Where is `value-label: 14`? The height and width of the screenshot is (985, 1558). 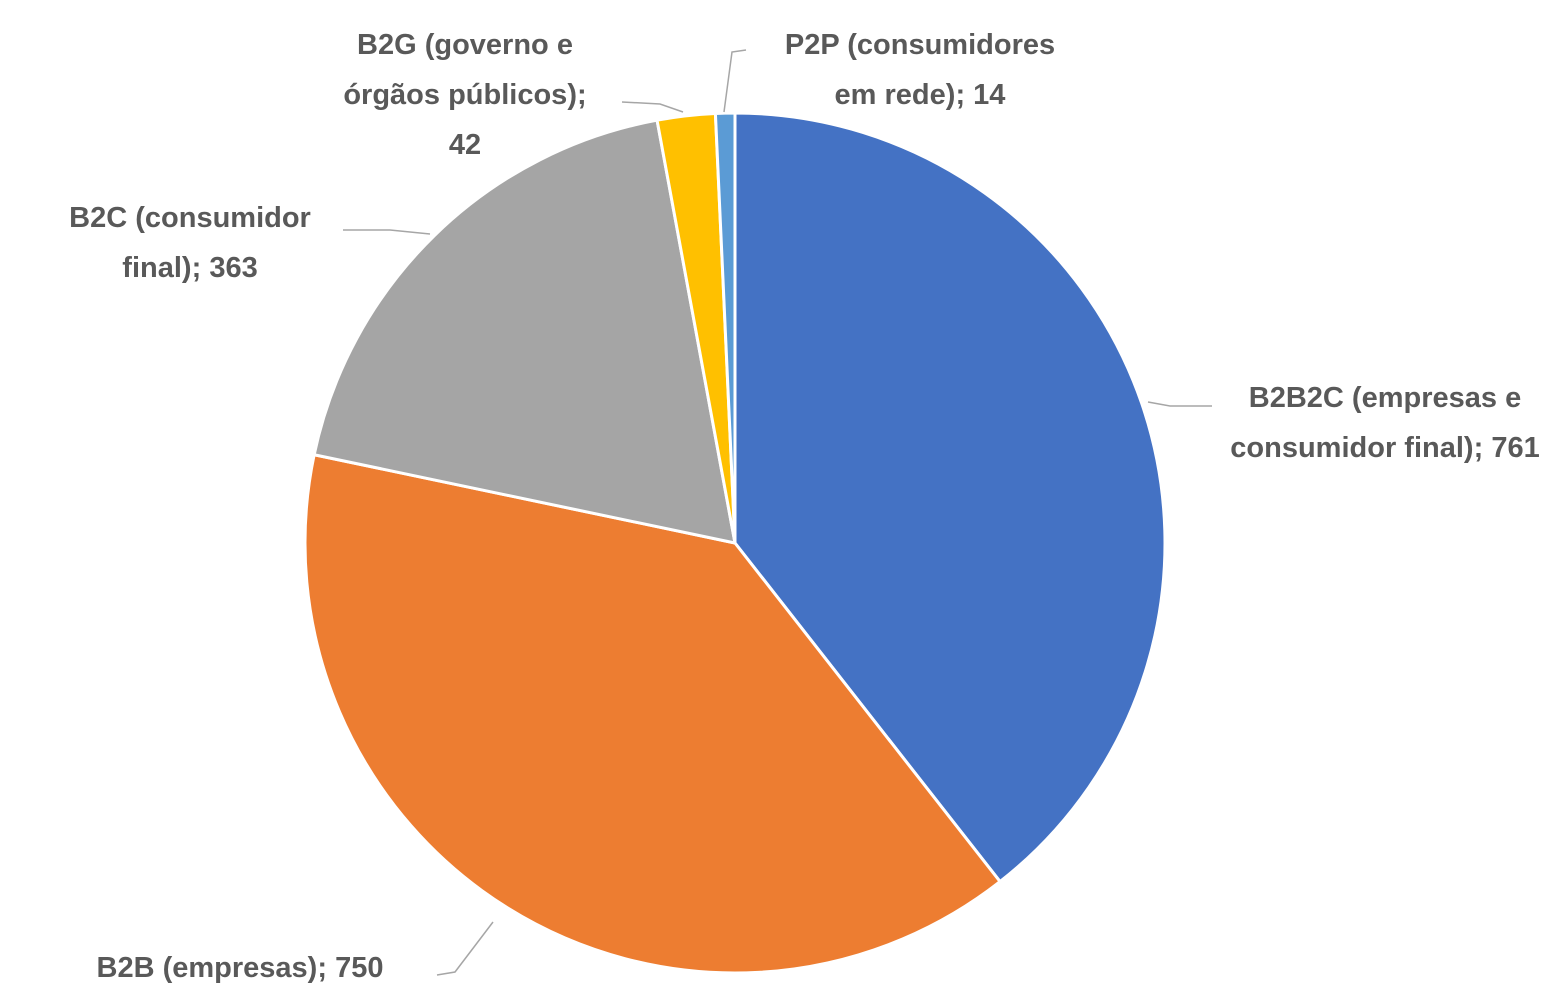 value-label: 14 is located at coordinates (989, 95).